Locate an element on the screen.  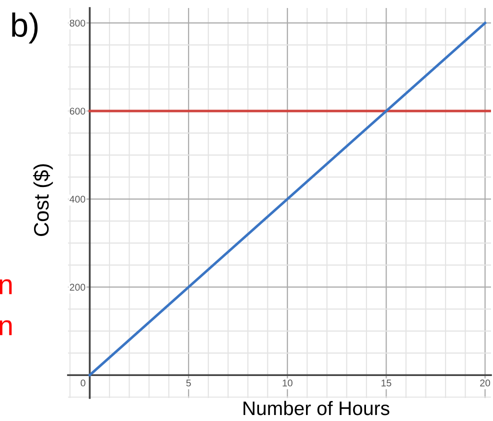
x-tick-label: 0 is located at coordinates (83, 383).